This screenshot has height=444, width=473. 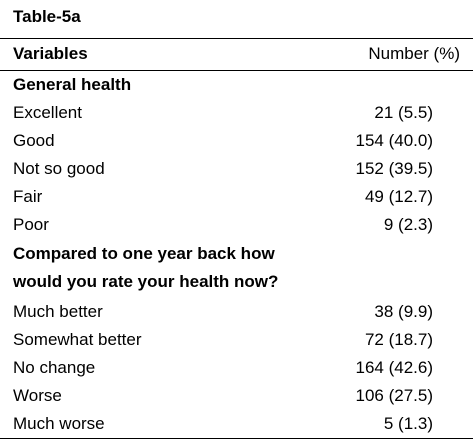 I want to click on section-title: would you rate your health now?, so click(x=146, y=281).